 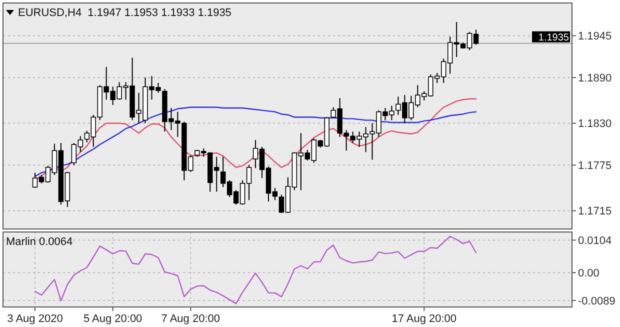 I want to click on chart-title: Marlin 0.0064, so click(x=39, y=242).